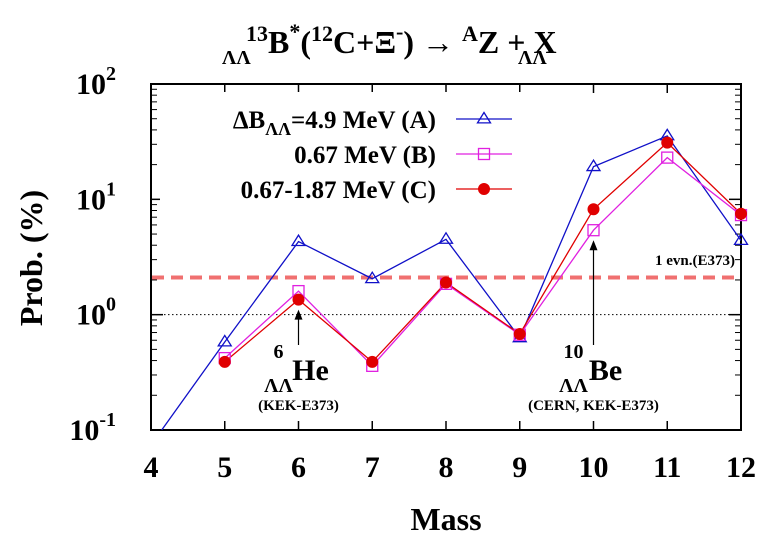 Image resolution: width=765 pixels, height=542 pixels. What do you see at coordinates (298, 467) in the screenshot?
I see `x-tick-label-6: 6` at bounding box center [298, 467].